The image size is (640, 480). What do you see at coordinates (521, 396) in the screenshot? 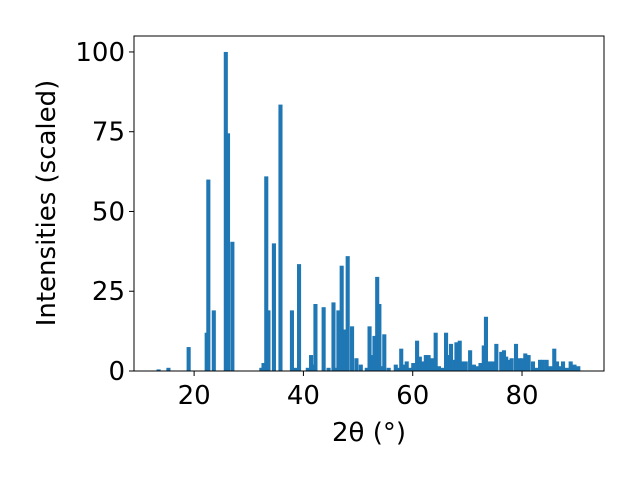
I see `x-tick-label: 80` at bounding box center [521, 396].